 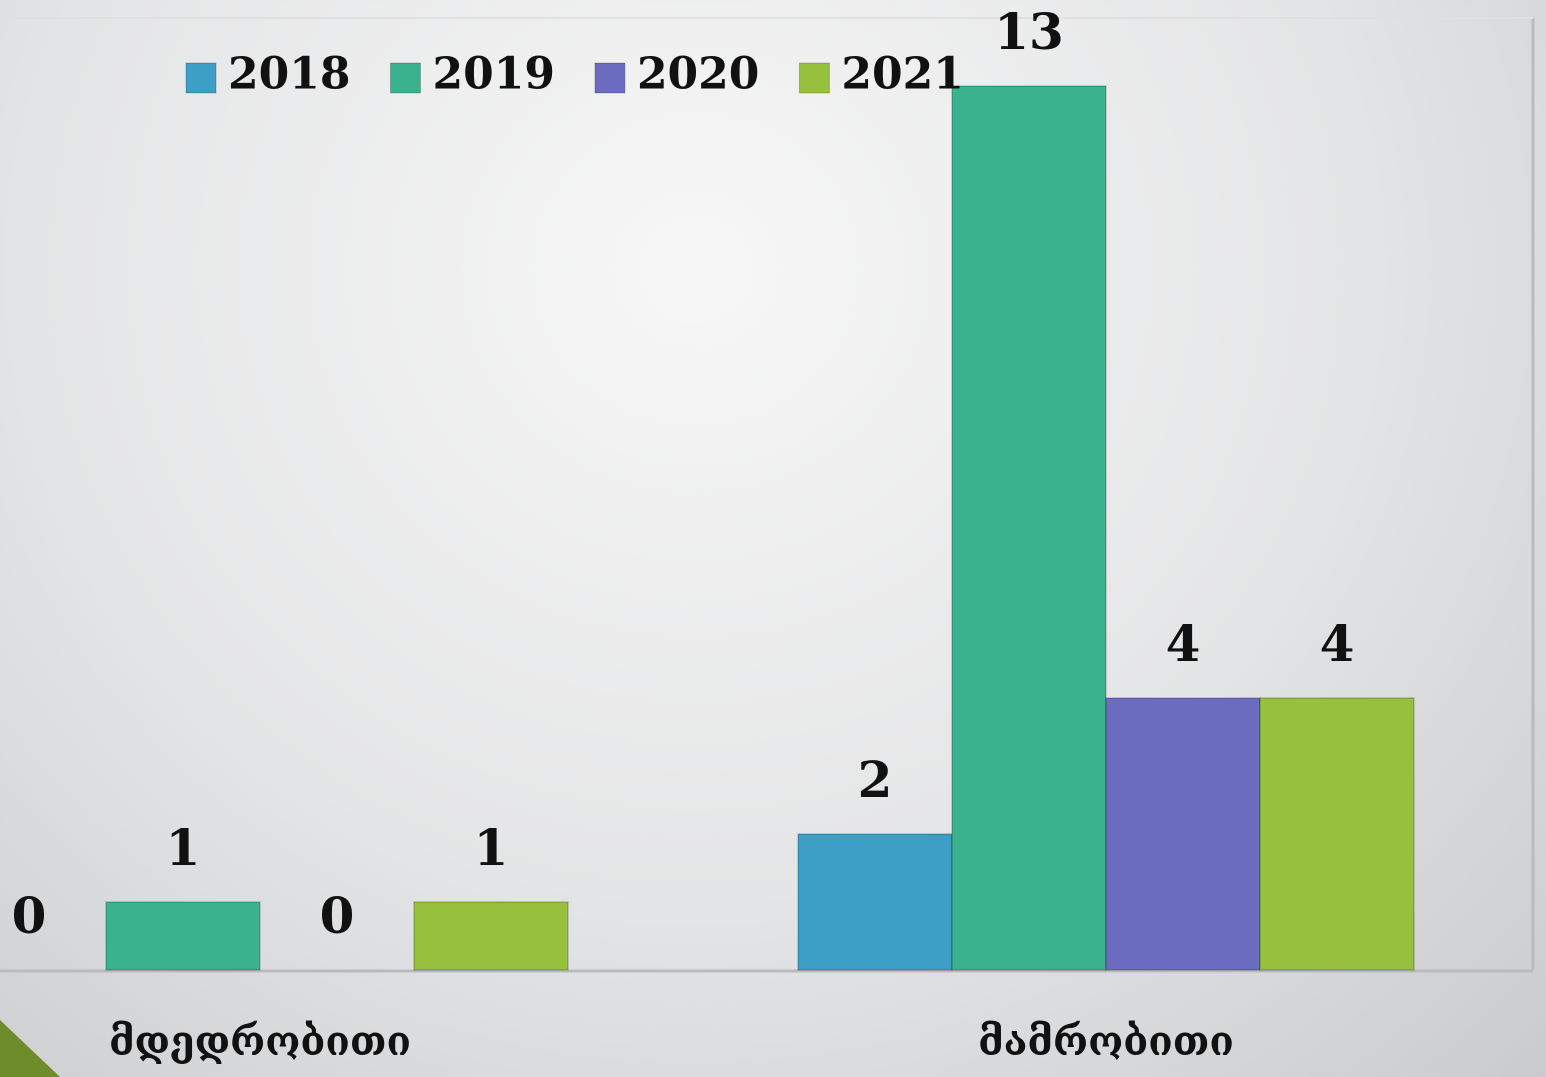 I want to click on corner-decoration, so click(x=30, y=1048).